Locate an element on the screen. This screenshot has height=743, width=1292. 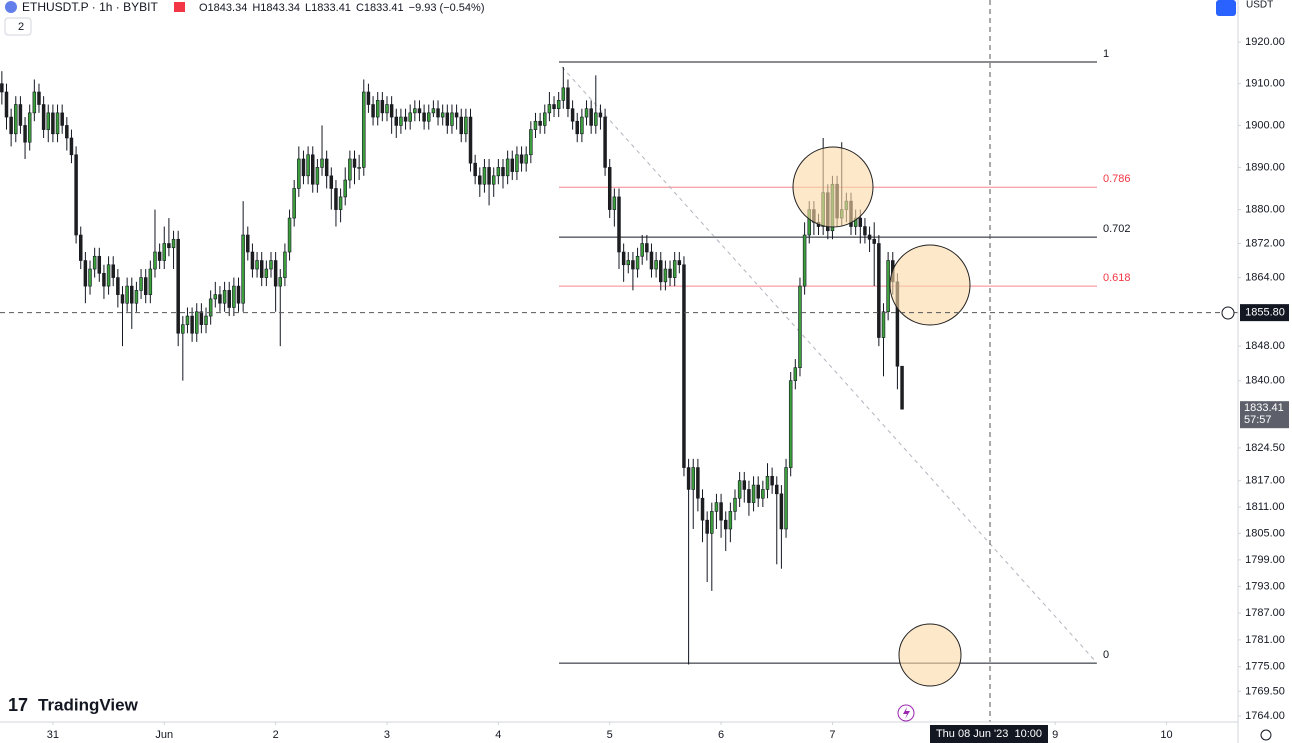
sync-button is located at coordinates (1226, 8).